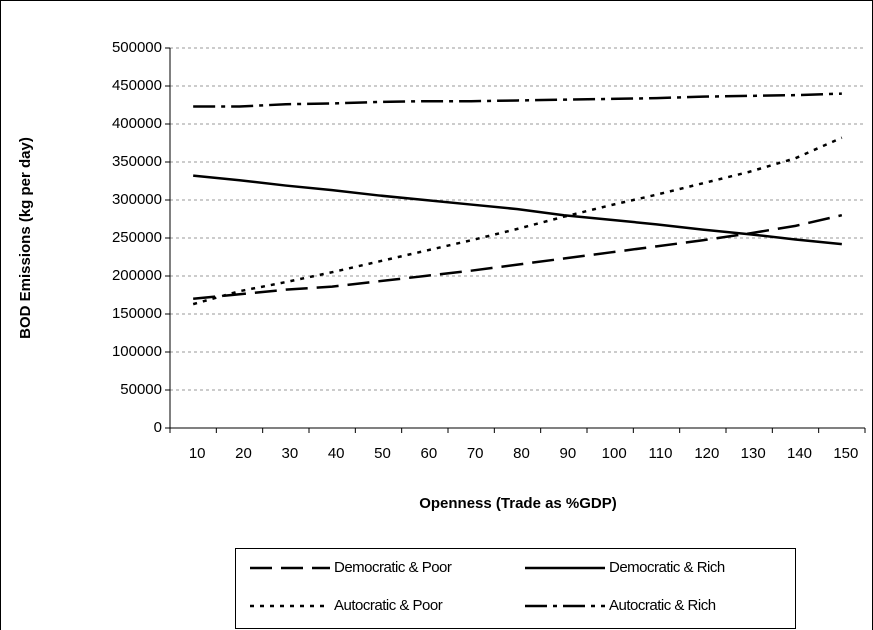 The height and width of the screenshot is (630, 873). I want to click on x-tick-label: 20, so click(243, 453).